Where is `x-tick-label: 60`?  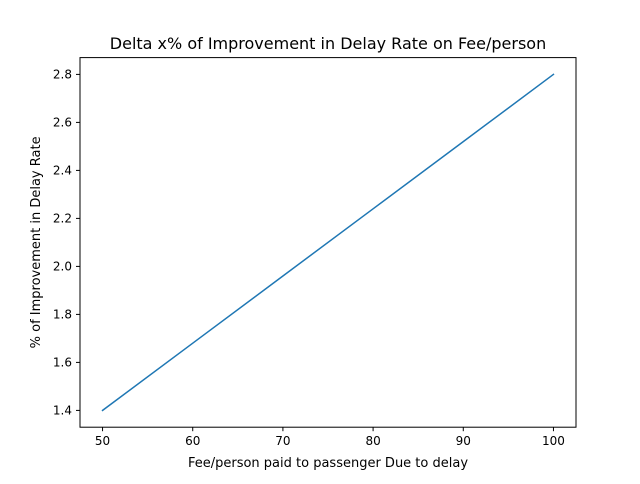
x-tick-label: 60 is located at coordinates (192, 441).